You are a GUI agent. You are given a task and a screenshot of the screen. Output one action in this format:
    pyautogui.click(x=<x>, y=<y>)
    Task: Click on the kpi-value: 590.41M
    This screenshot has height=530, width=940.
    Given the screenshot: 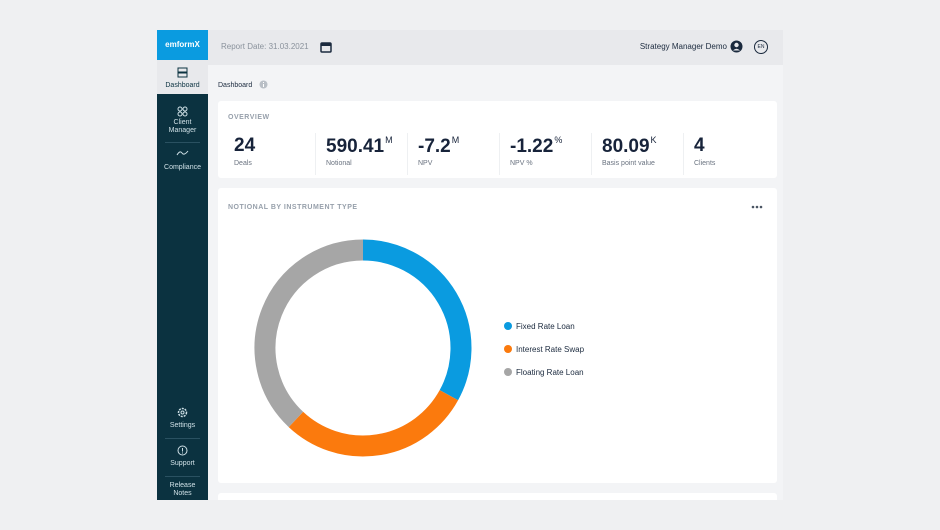 What is the action you would take?
    pyautogui.click(x=359, y=146)
    